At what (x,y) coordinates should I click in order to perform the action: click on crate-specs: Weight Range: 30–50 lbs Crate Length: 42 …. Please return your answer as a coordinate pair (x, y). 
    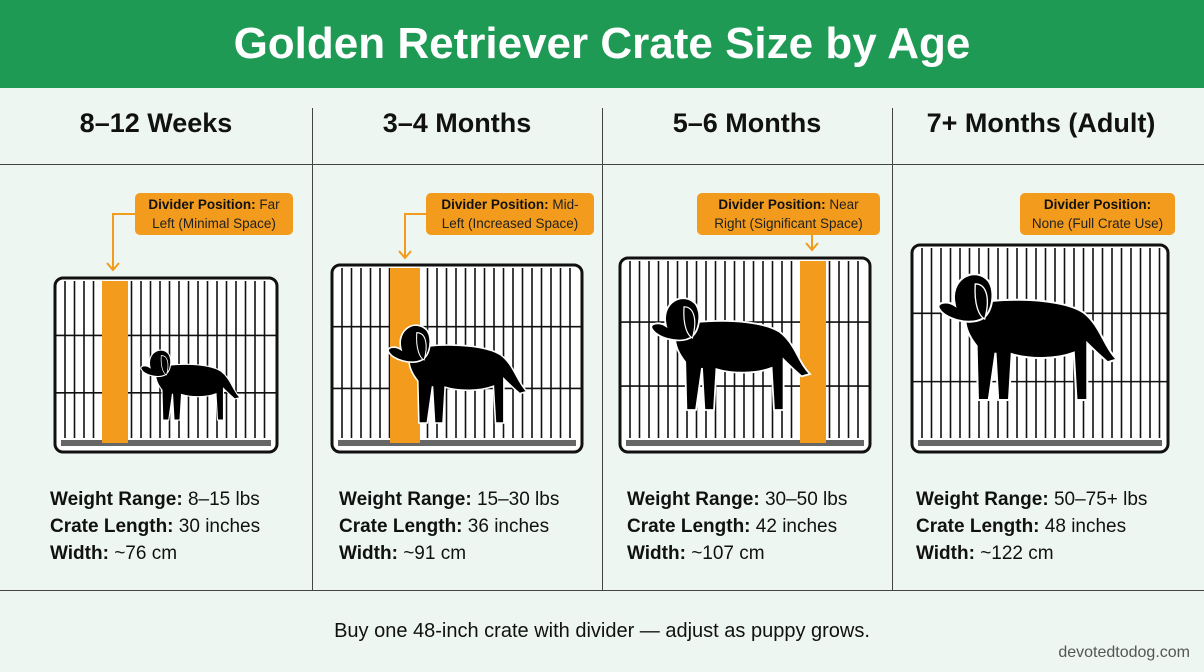
    Looking at the image, I should click on (737, 526).